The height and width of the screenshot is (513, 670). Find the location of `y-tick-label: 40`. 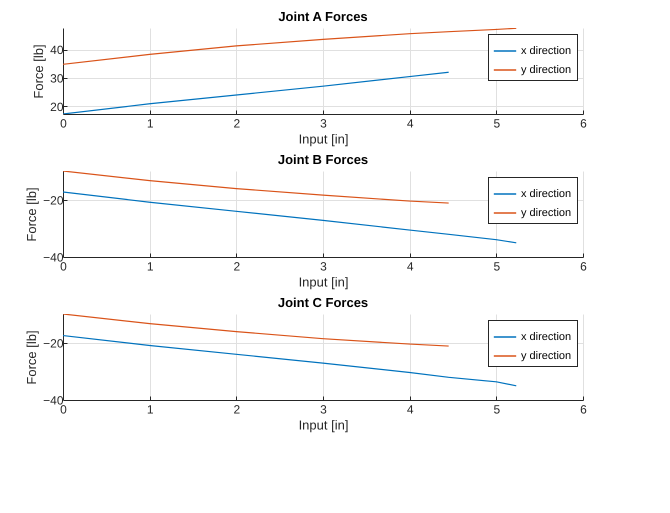

y-tick-label: 40 is located at coordinates (57, 50).